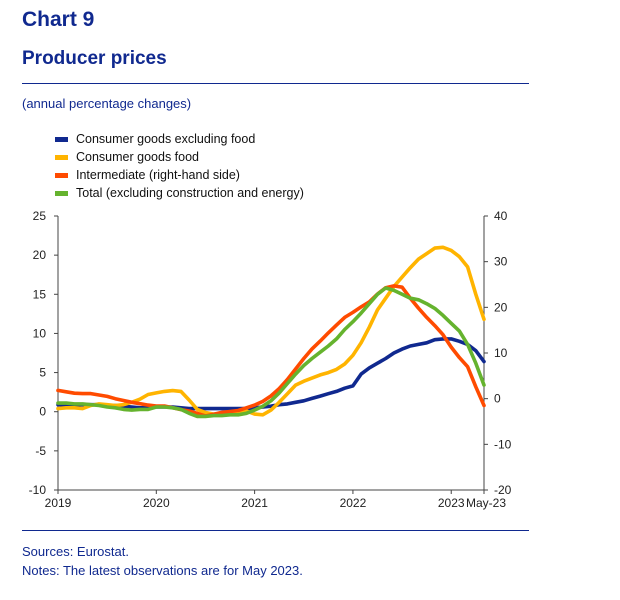  What do you see at coordinates (40, 294) in the screenshot?
I see `left-tick-label: 15` at bounding box center [40, 294].